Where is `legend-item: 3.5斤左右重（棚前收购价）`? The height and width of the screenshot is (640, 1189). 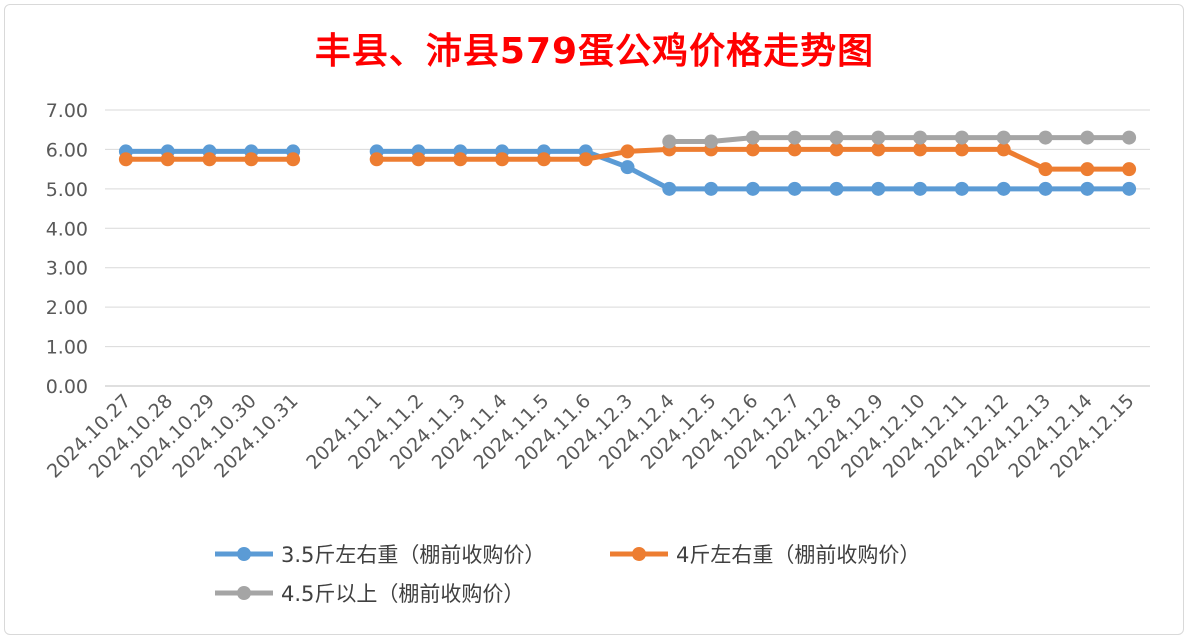 legend-item: 3.5斤左右重（棚前收购价） is located at coordinates (380, 555).